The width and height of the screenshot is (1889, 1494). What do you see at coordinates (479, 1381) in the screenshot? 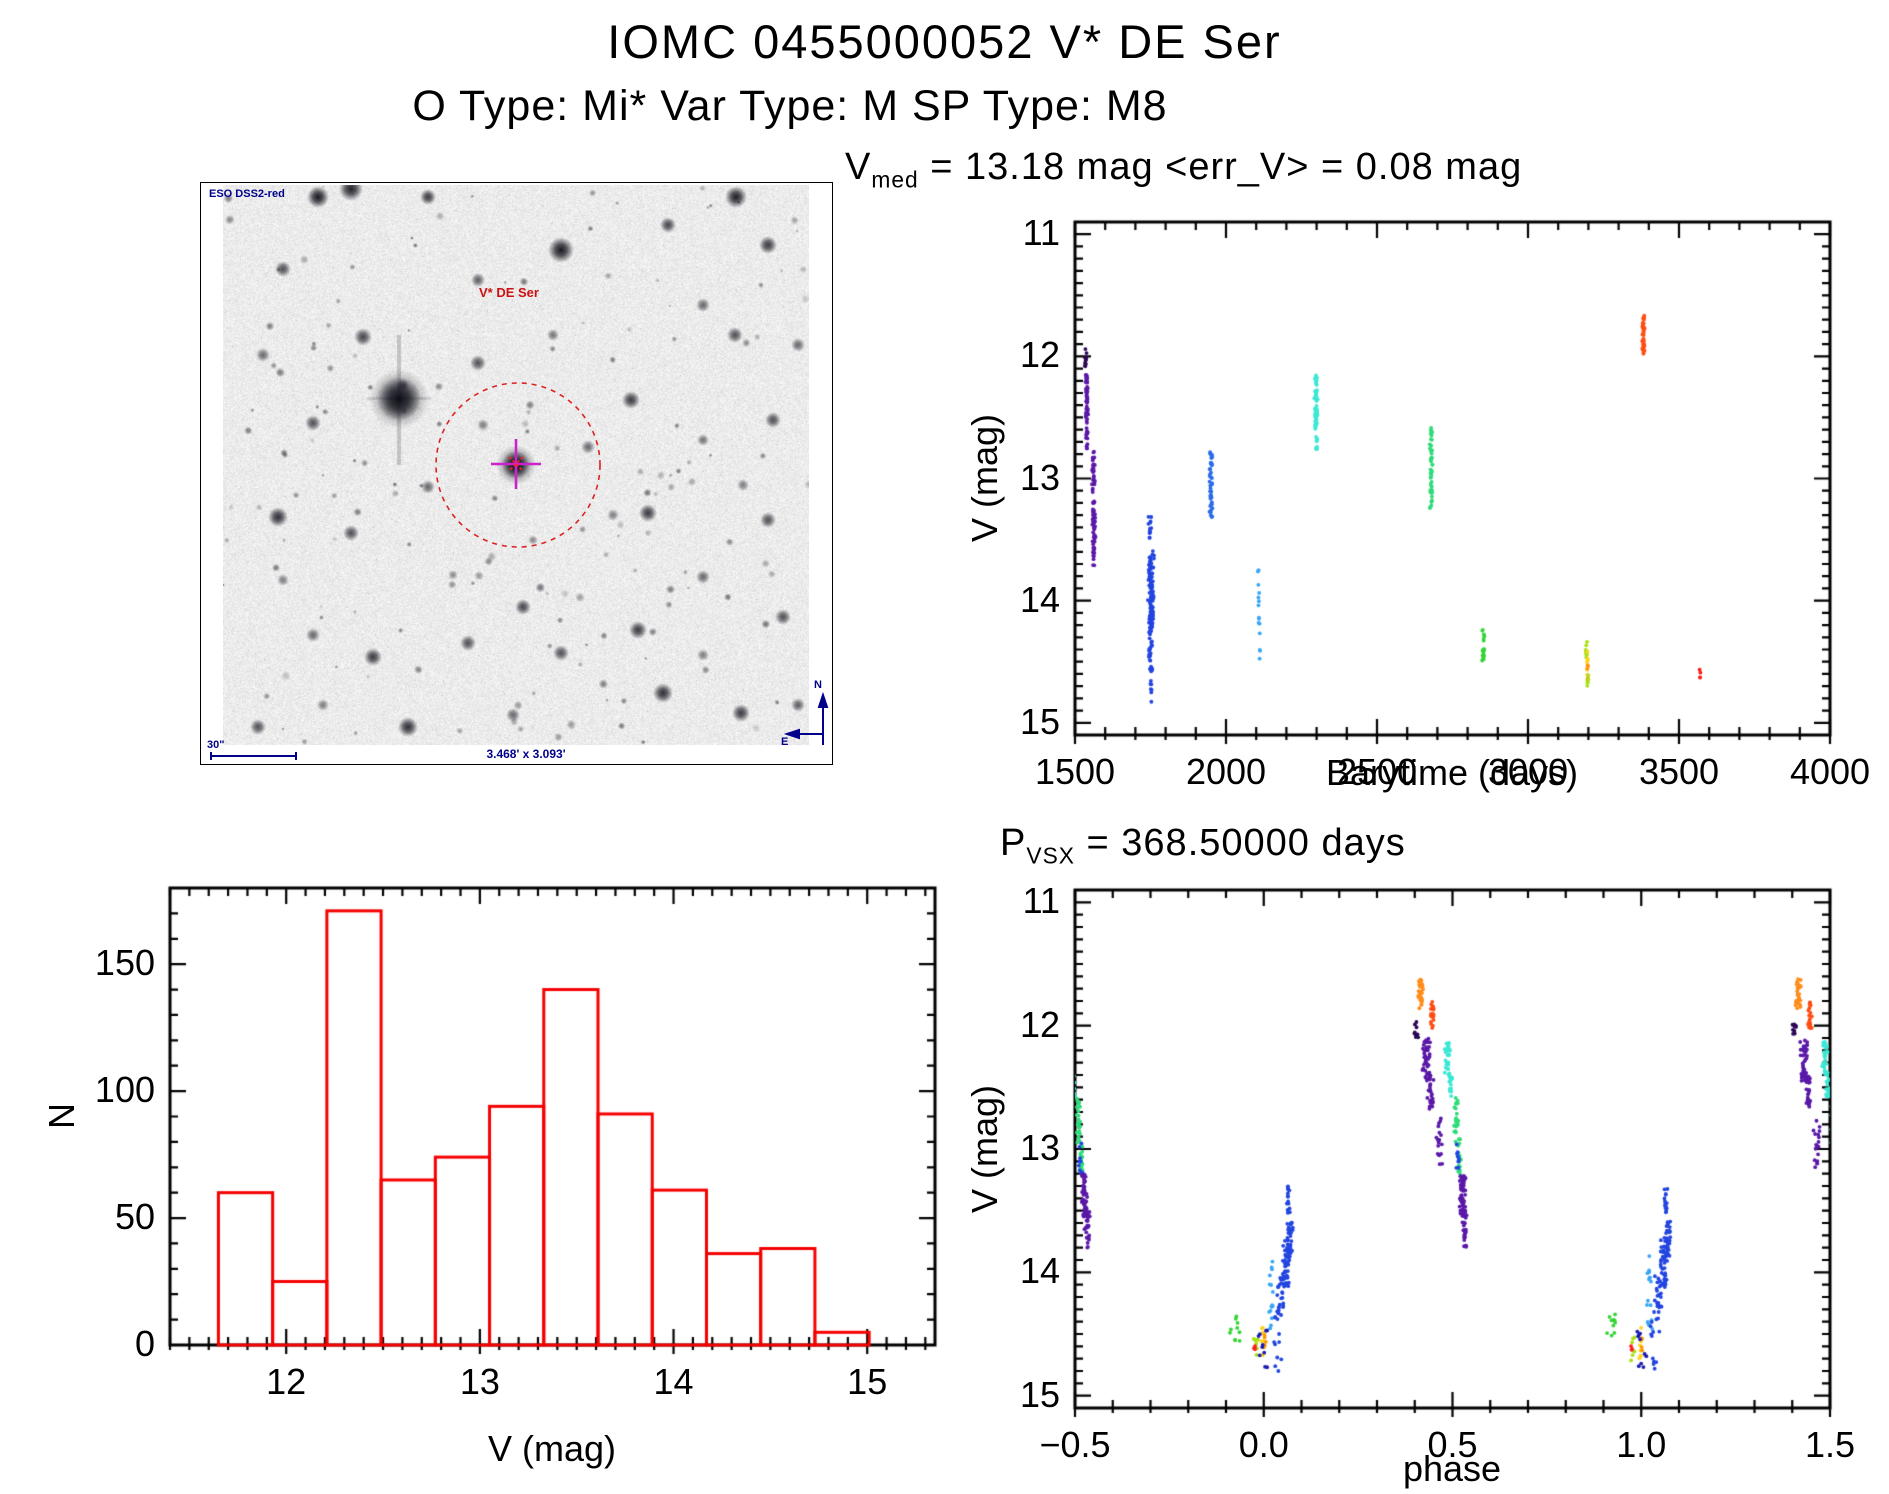
I see `magnitude_histogram-x-tick-label: 13` at bounding box center [479, 1381].